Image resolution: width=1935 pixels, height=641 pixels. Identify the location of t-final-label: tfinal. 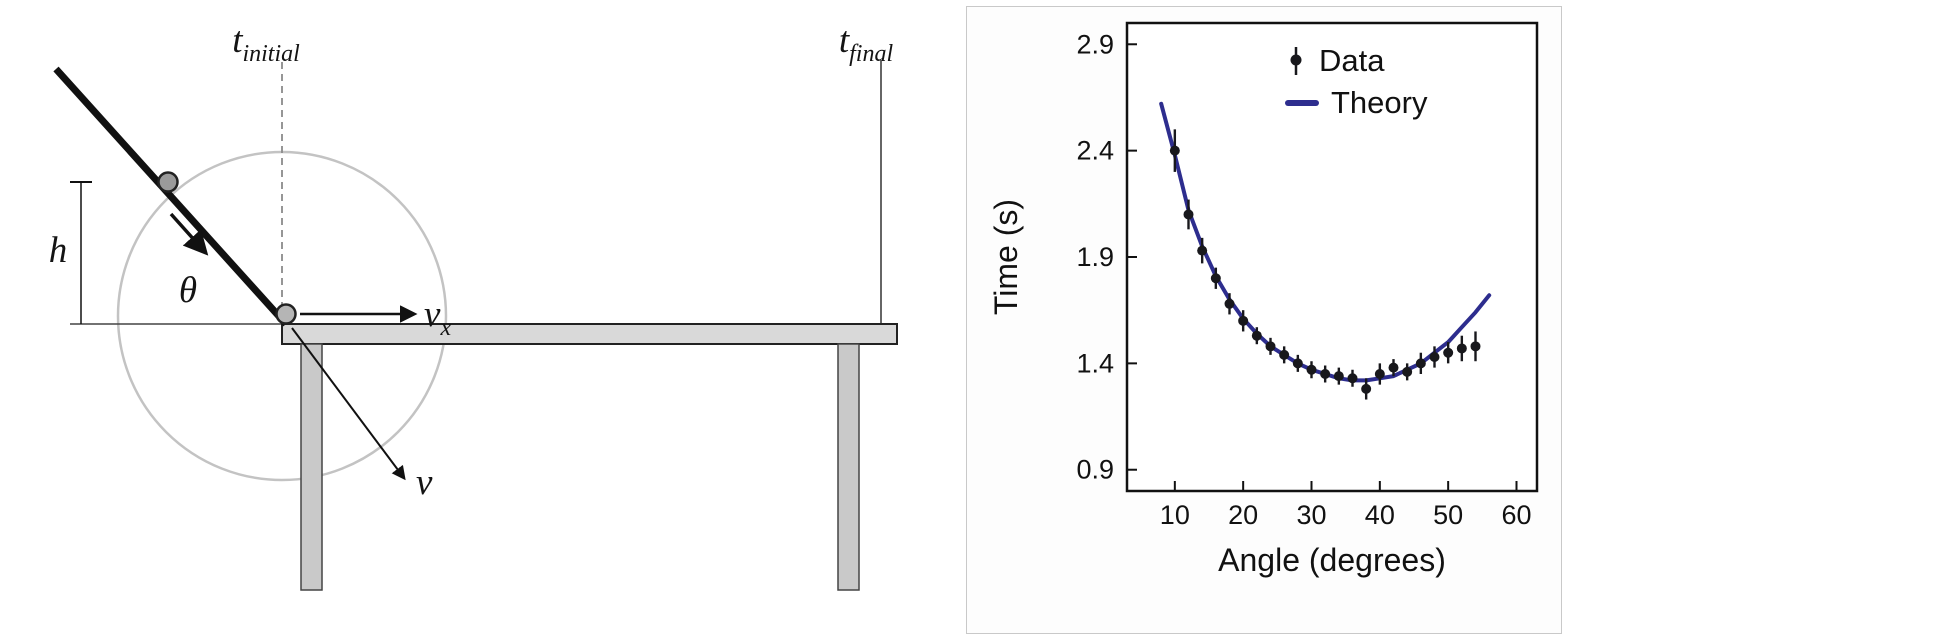
(866, 43).